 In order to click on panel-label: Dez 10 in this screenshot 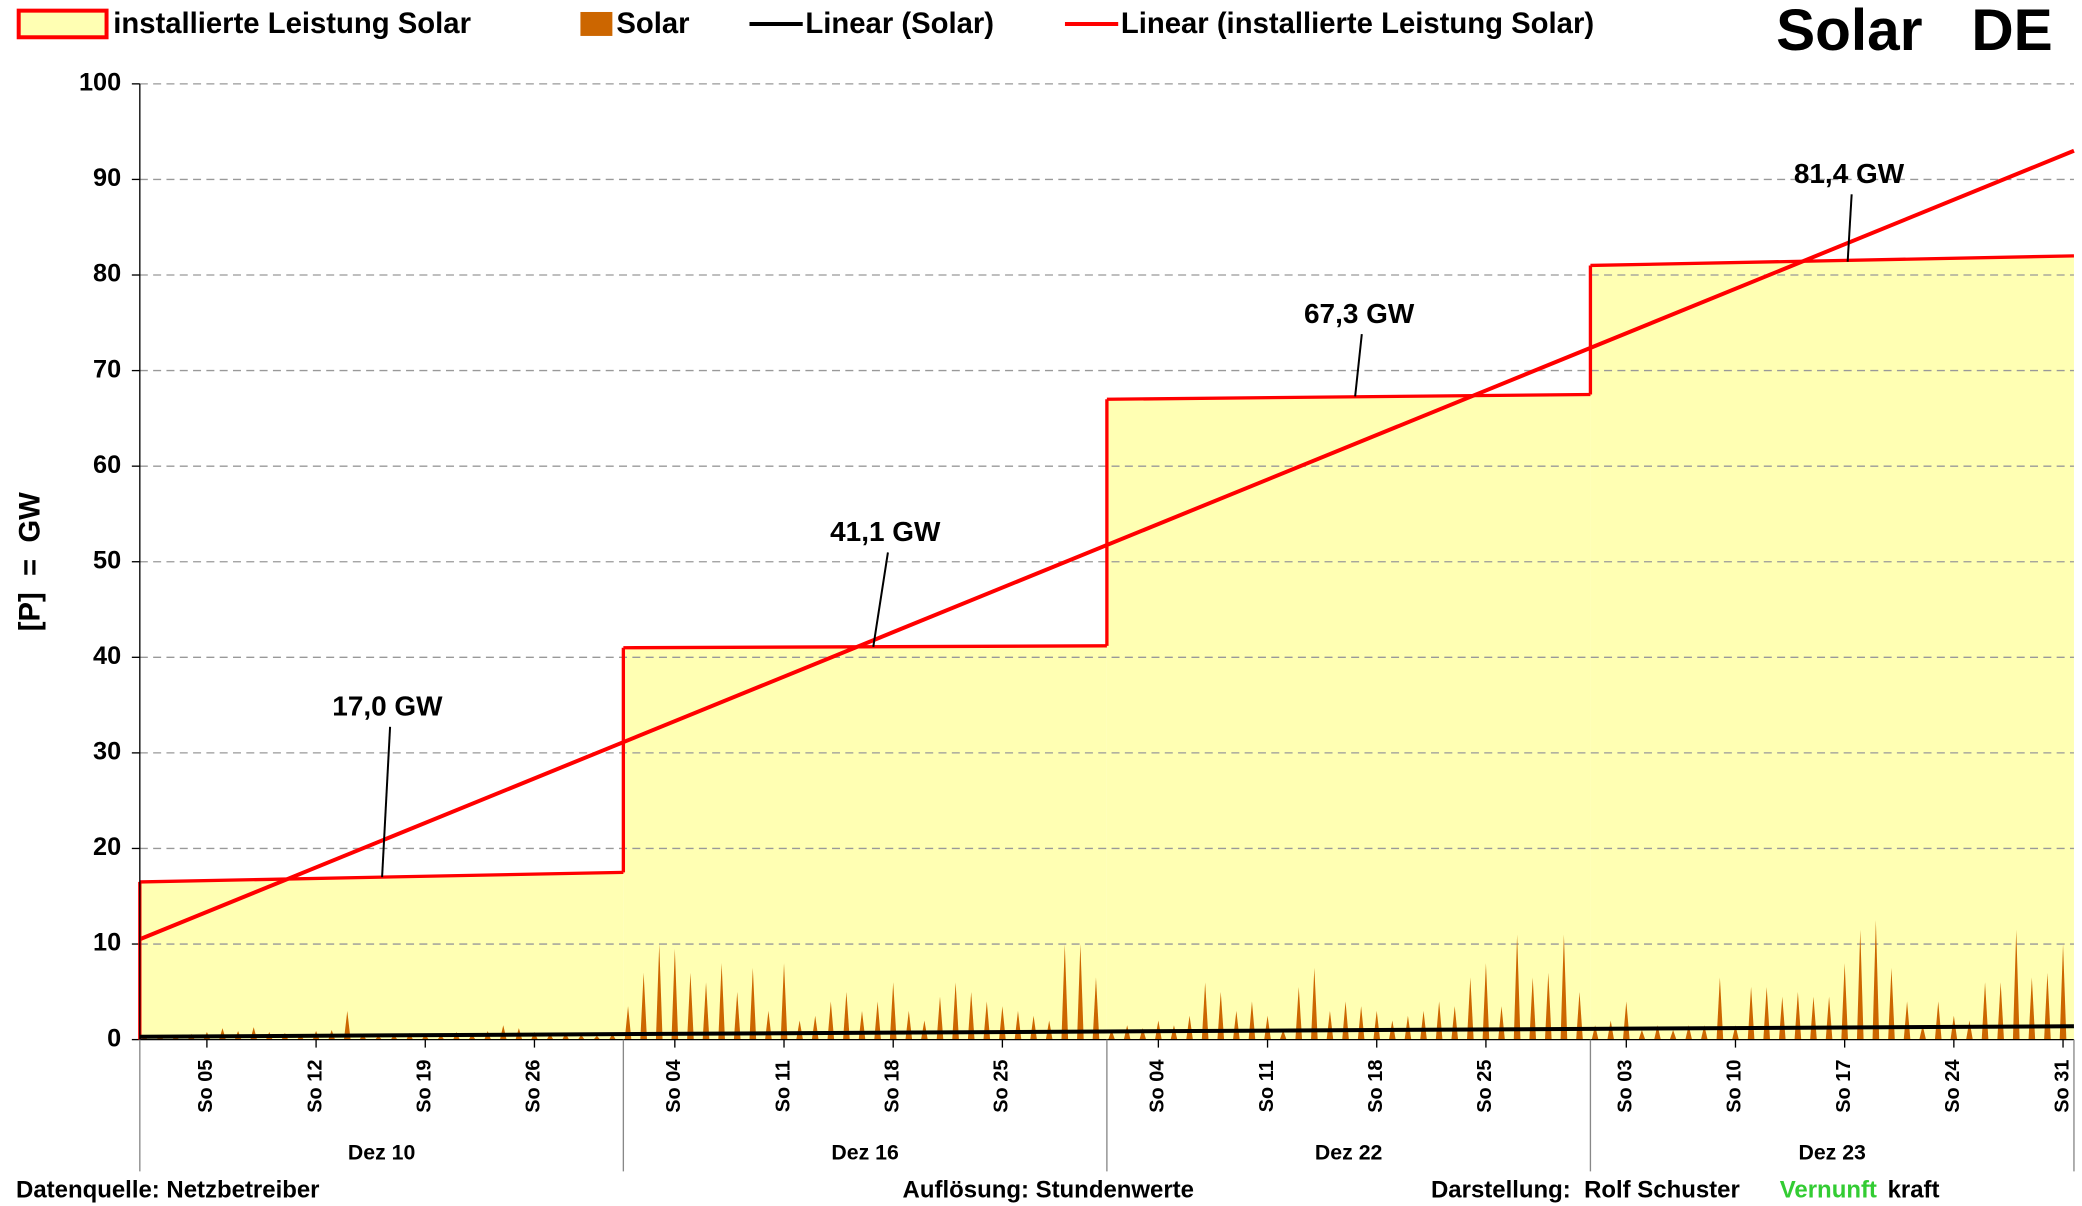, I will do `click(381, 1153)`.